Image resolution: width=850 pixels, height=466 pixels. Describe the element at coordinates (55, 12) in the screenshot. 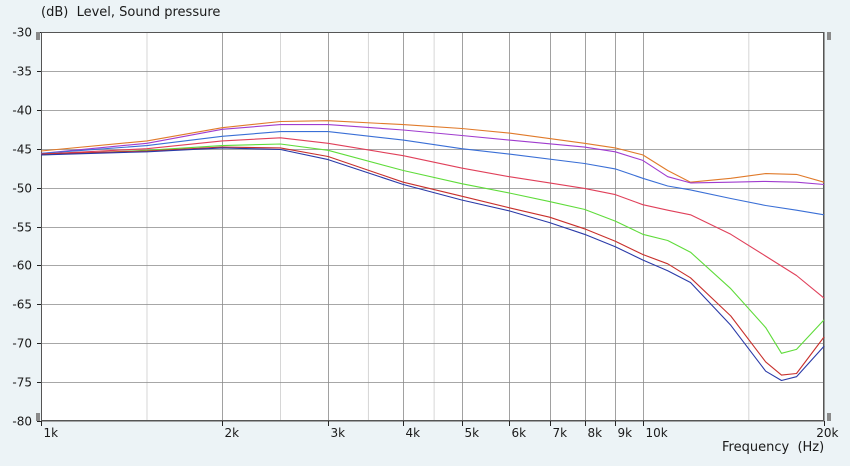

I see `y-unit-label: (dB)` at that location.